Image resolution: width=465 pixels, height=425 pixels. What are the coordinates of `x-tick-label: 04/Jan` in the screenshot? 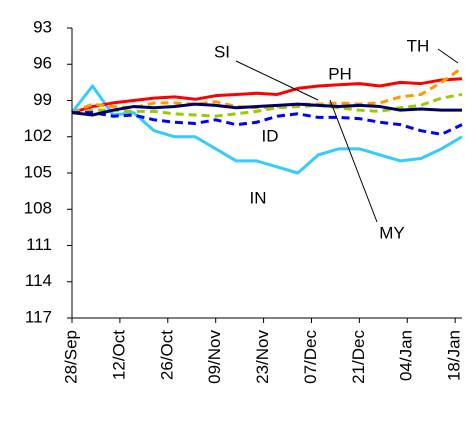 It's located at (406, 355).